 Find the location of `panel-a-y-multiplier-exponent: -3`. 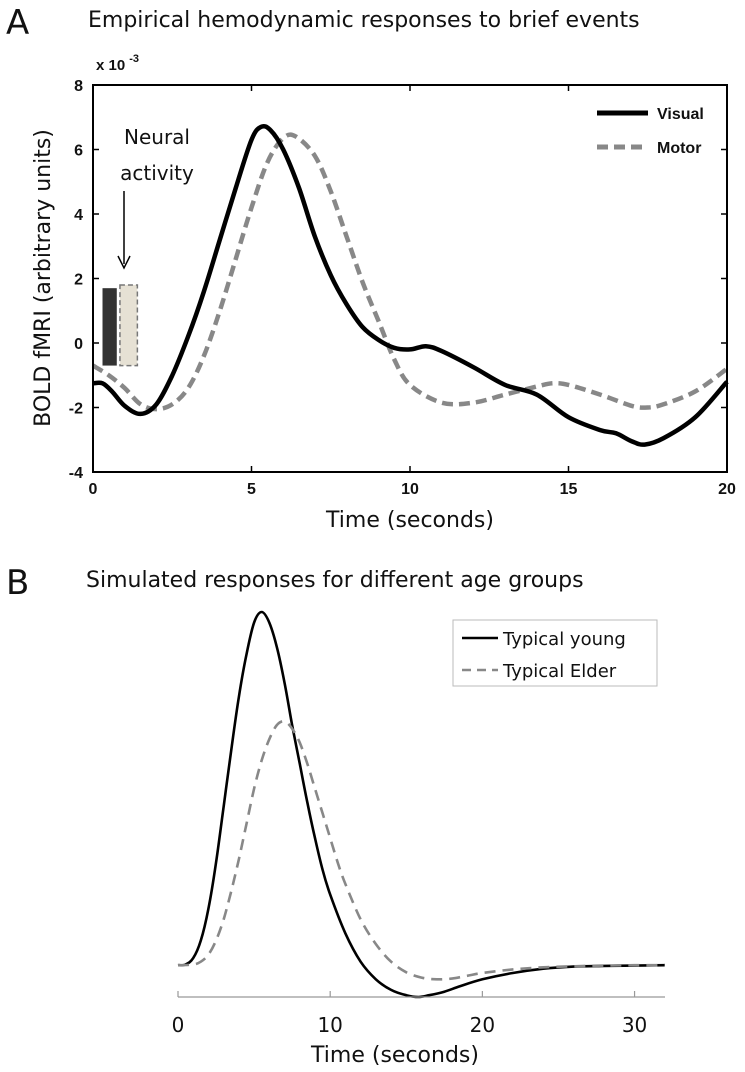

panel-a-y-multiplier-exponent: -3 is located at coordinates (134, 59).